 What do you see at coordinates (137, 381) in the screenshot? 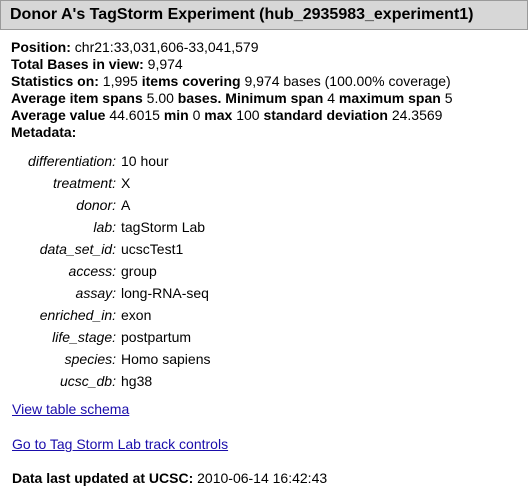
I see `metadata-value: hg38` at bounding box center [137, 381].